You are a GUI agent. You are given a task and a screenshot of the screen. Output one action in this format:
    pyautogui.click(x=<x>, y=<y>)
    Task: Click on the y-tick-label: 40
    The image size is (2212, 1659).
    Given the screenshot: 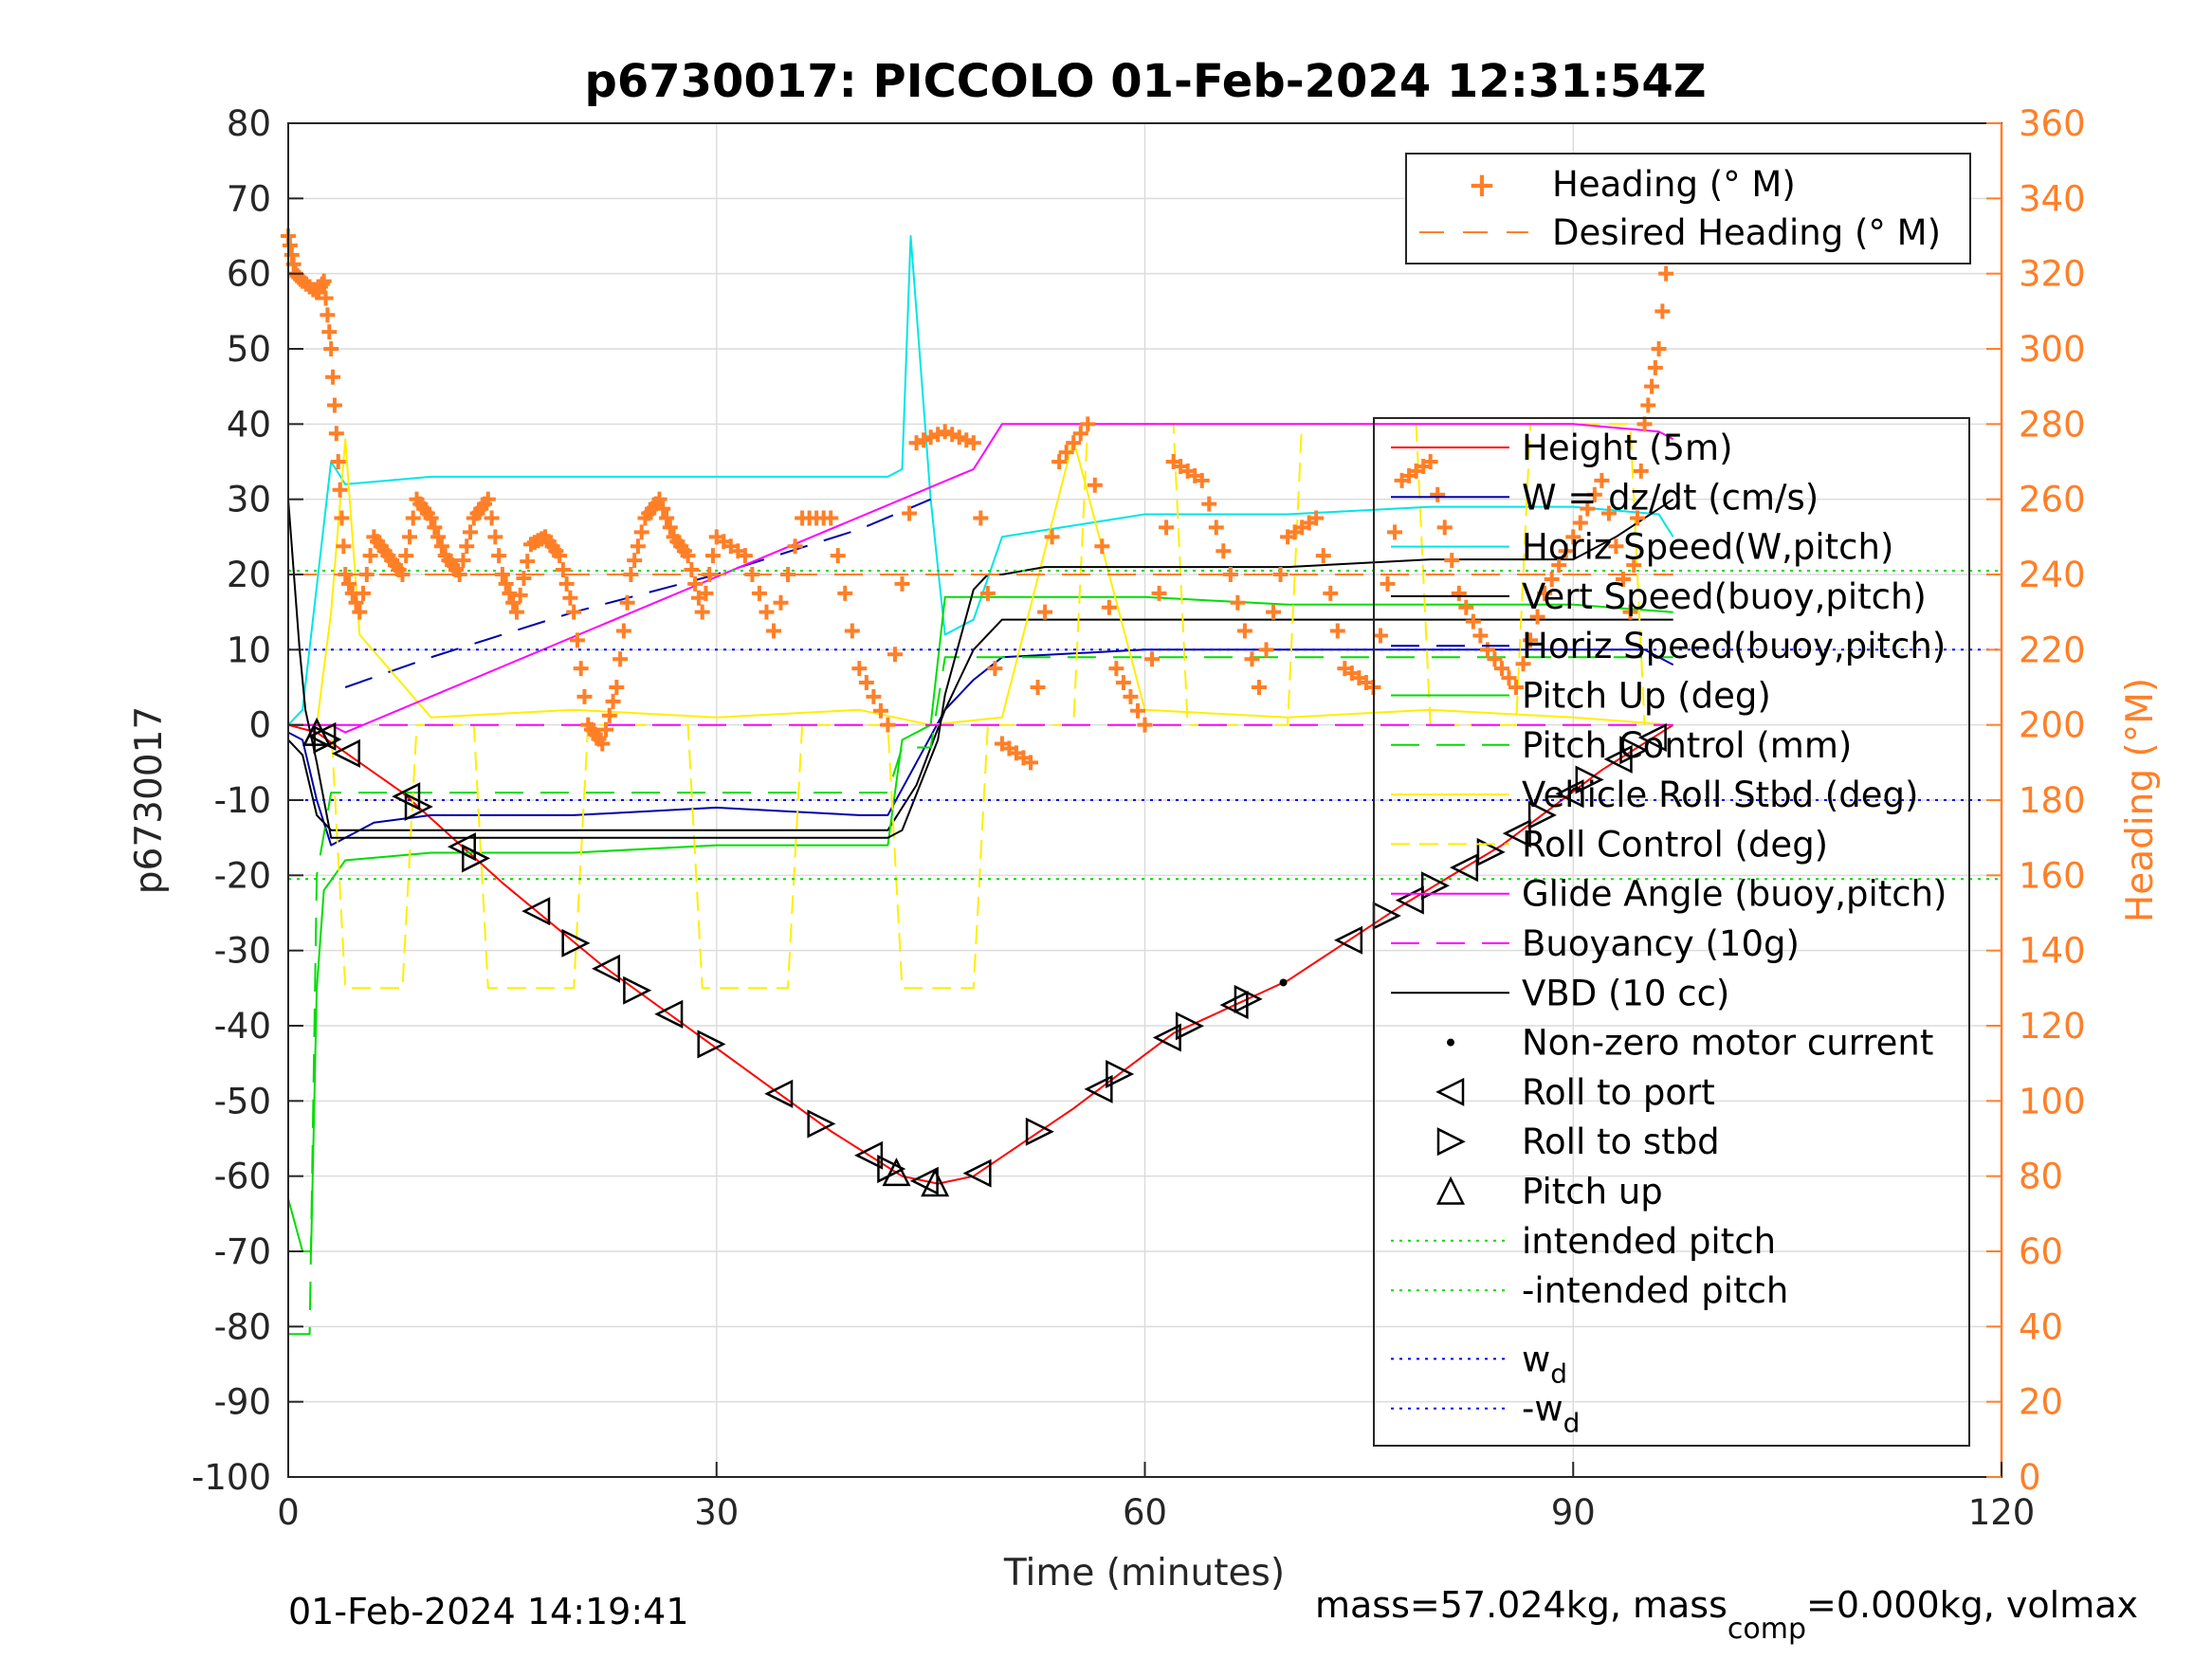 What is the action you would take?
    pyautogui.click(x=249, y=424)
    